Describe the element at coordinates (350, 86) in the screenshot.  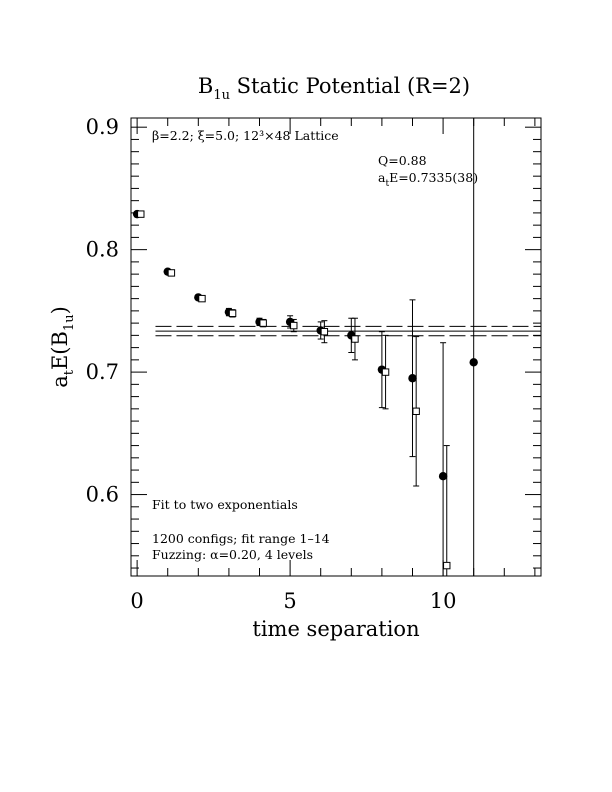
I see `title-rest: Static Potential (R=2)` at that location.